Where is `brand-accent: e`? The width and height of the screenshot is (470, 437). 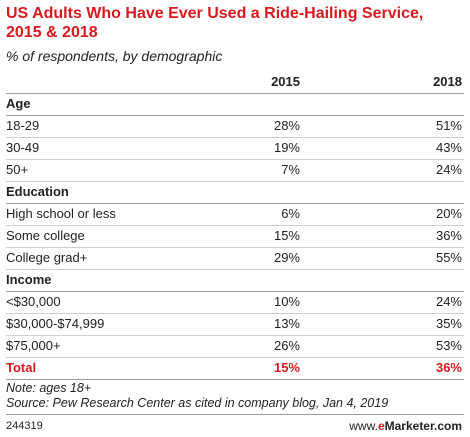 brand-accent: e is located at coordinates (381, 426).